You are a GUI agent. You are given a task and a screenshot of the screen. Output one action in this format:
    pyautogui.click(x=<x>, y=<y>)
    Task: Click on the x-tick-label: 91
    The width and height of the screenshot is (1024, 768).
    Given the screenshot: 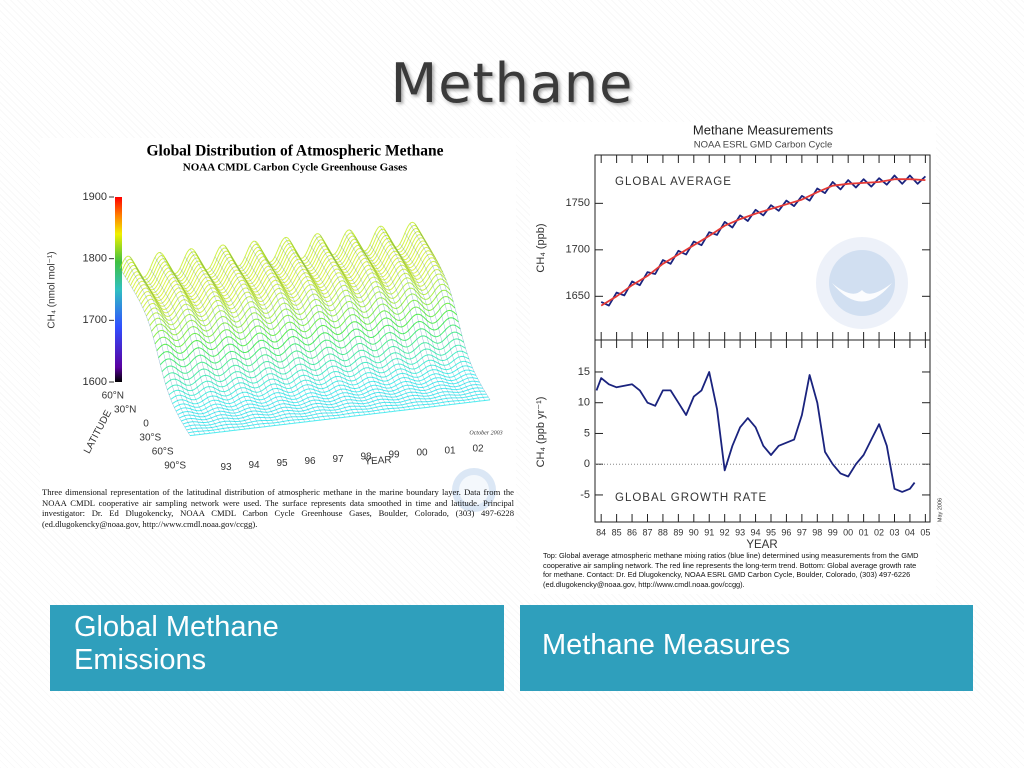 What is the action you would take?
    pyautogui.click(x=709, y=532)
    